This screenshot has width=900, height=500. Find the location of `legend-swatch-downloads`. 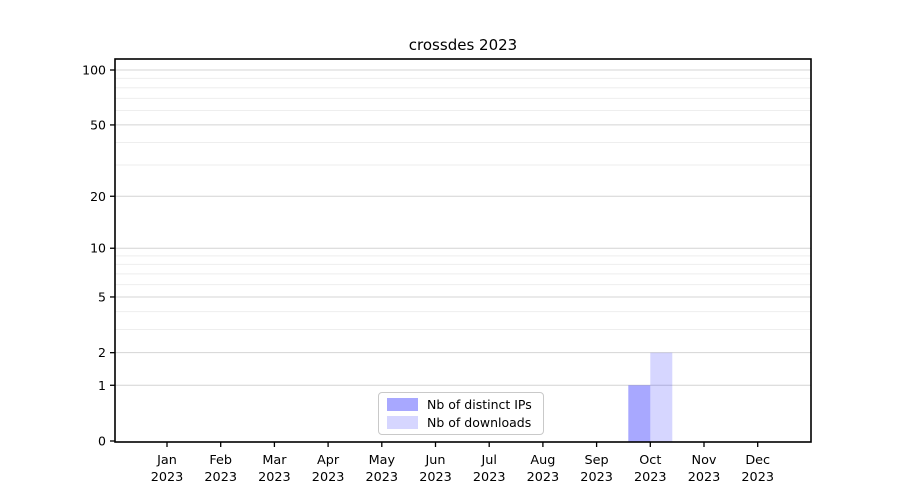

legend-swatch-downloads is located at coordinates (402, 422).